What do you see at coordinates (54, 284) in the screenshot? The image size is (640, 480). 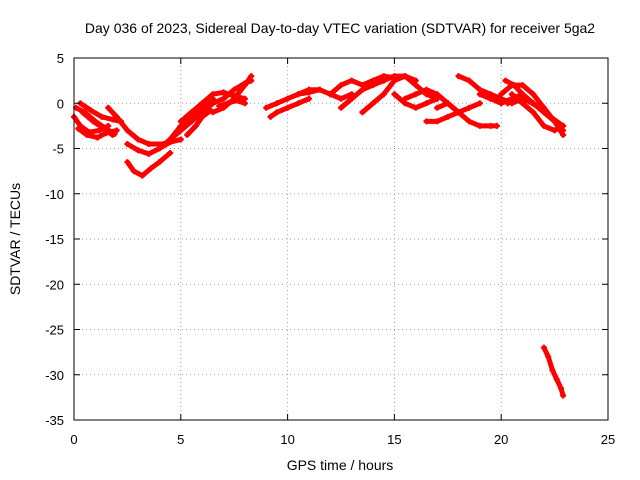 I see `y-tick-label: -20` at bounding box center [54, 284].